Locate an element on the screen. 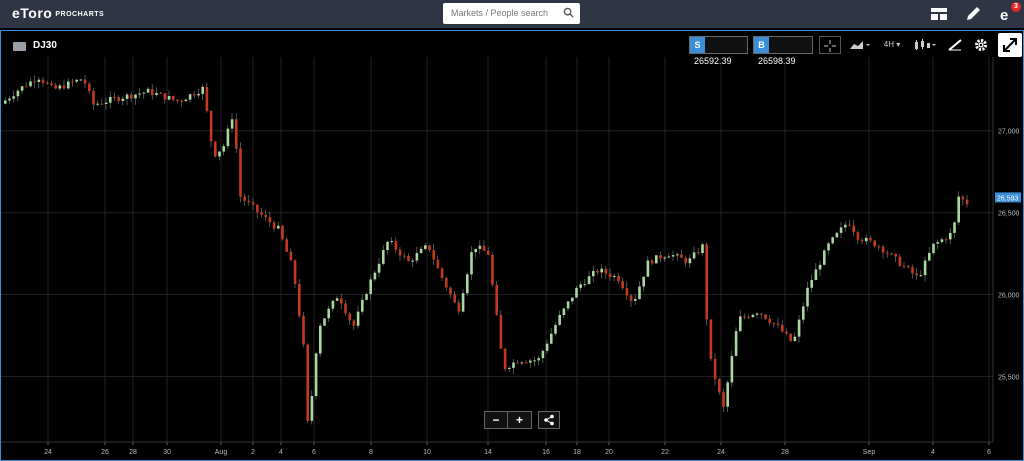  candles-button is located at coordinates (925, 45).